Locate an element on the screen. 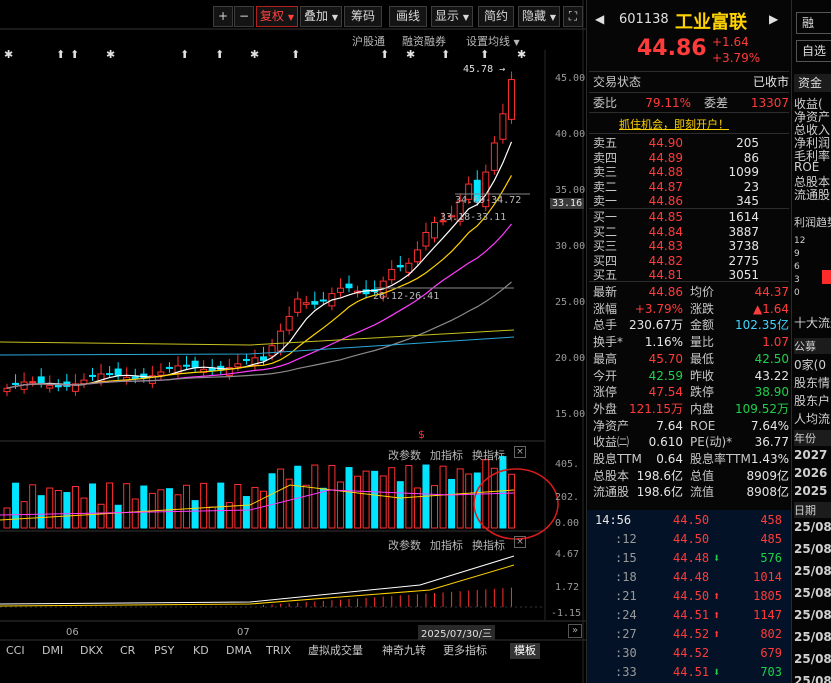  tab-dkx: DKX is located at coordinates (92, 650).